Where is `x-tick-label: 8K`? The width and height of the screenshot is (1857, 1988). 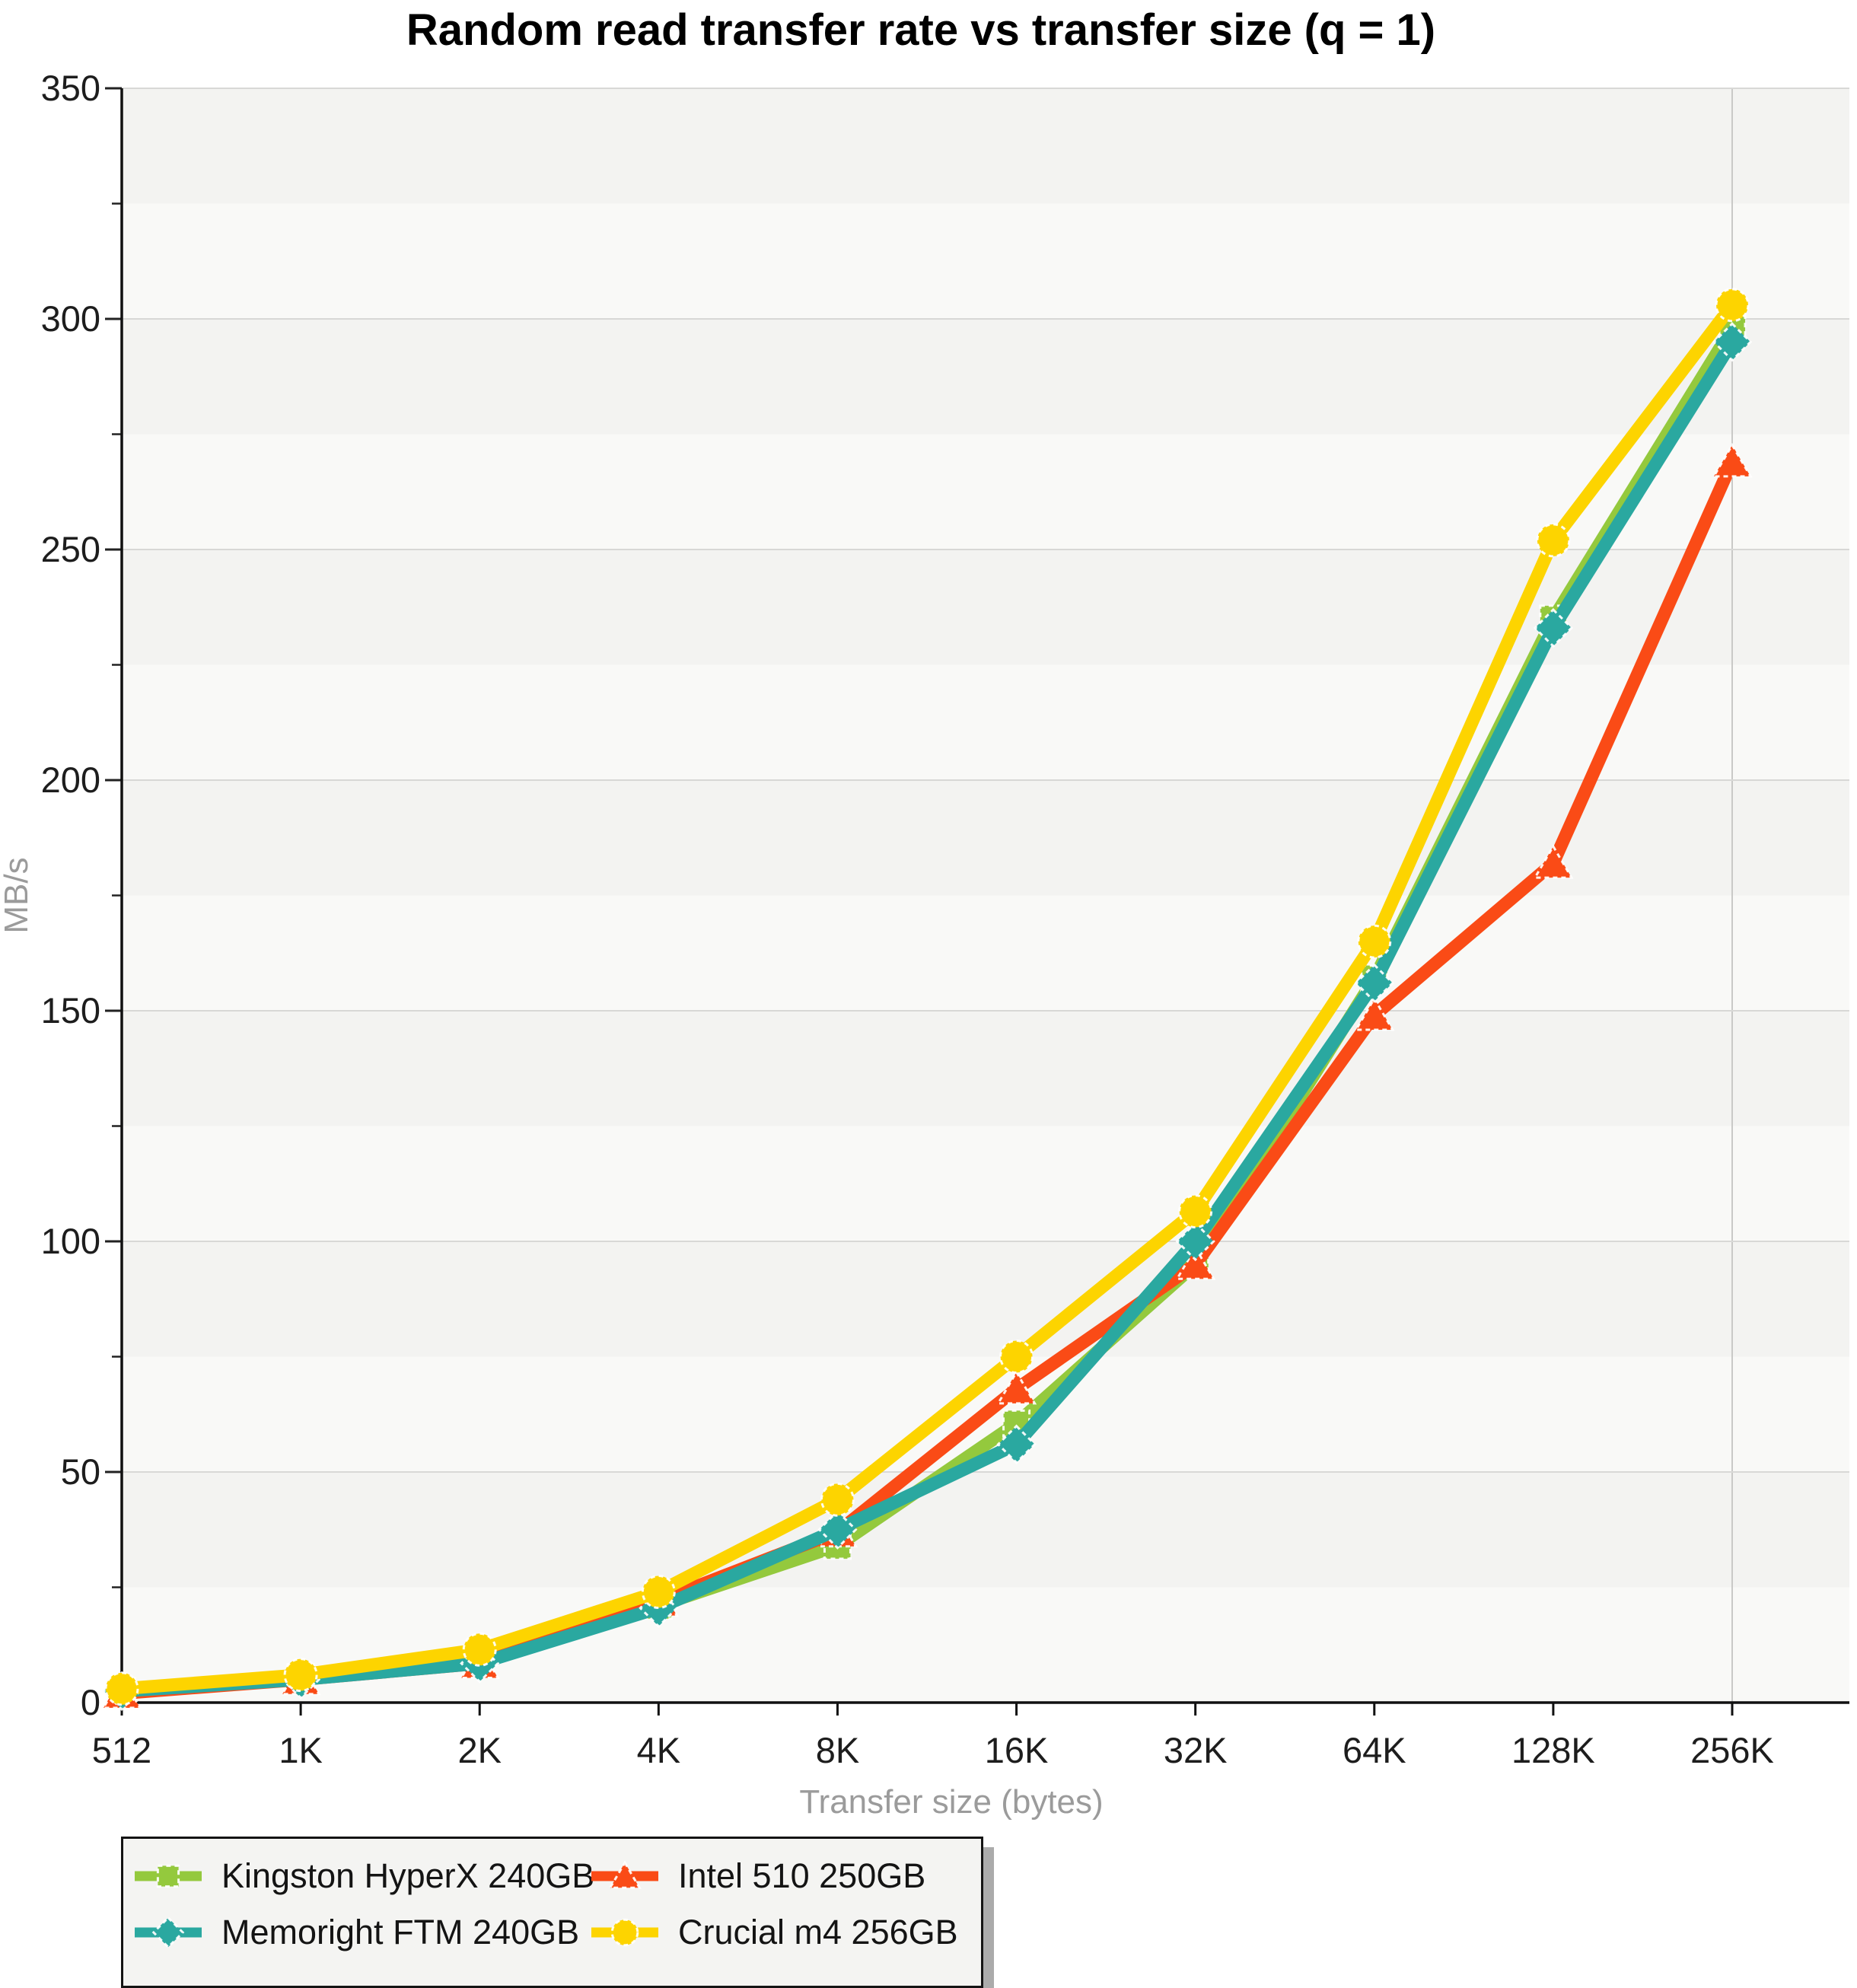
x-tick-label: 8K is located at coordinates (838, 1750).